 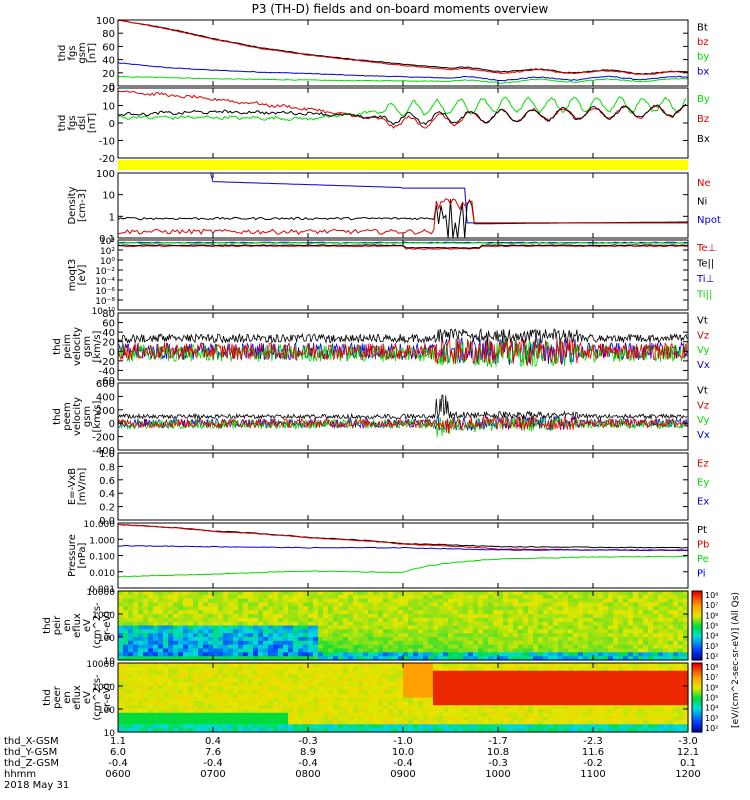 I want to click on xaxis-value: -3.0, so click(x=688, y=741).